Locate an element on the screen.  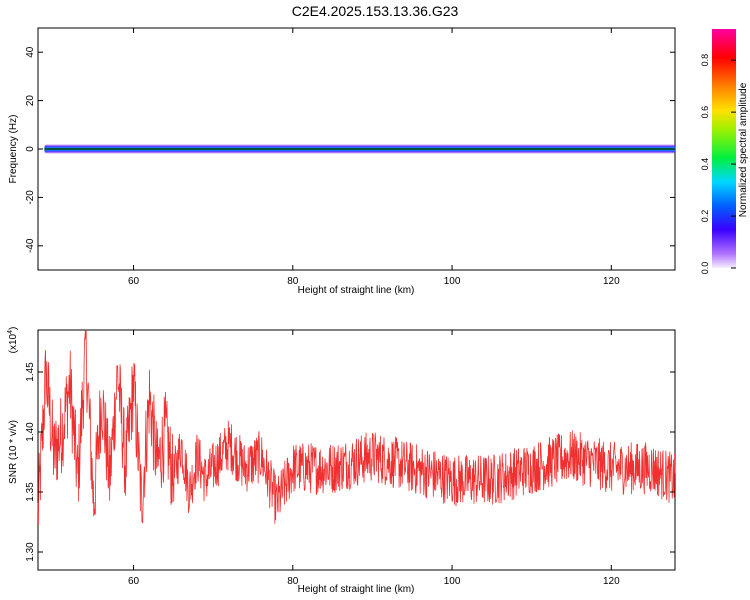
spectrogram-x-tick-label: 60 is located at coordinates (134, 281).